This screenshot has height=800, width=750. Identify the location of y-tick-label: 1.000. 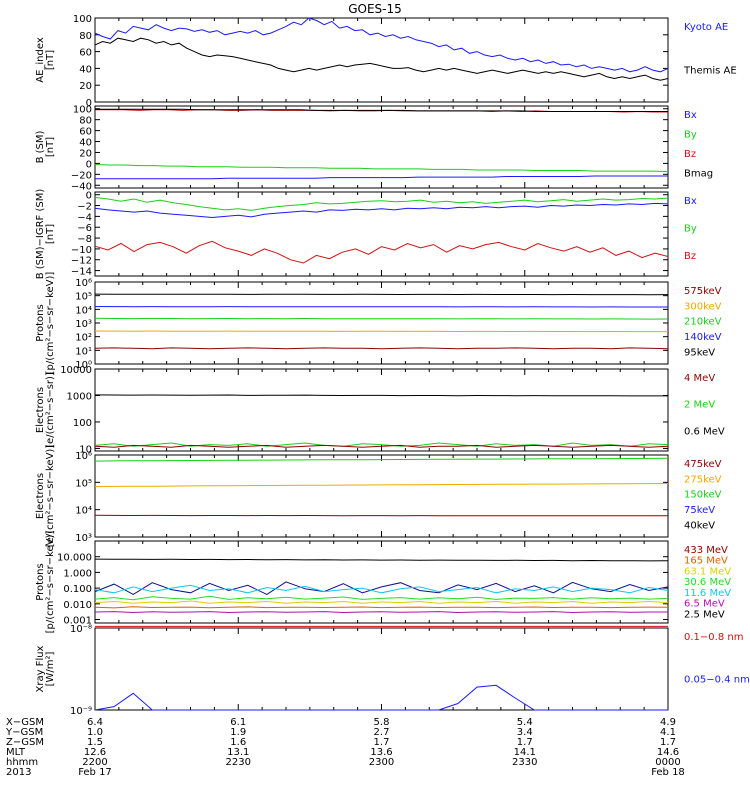
(77, 573).